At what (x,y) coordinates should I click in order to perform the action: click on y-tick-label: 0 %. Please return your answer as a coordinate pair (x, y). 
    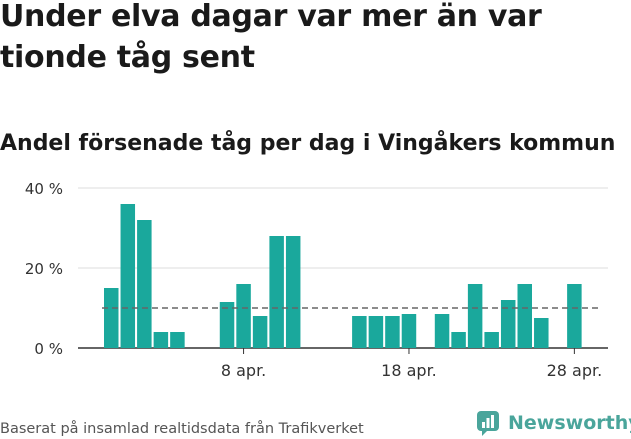
    Looking at the image, I should click on (48, 349).